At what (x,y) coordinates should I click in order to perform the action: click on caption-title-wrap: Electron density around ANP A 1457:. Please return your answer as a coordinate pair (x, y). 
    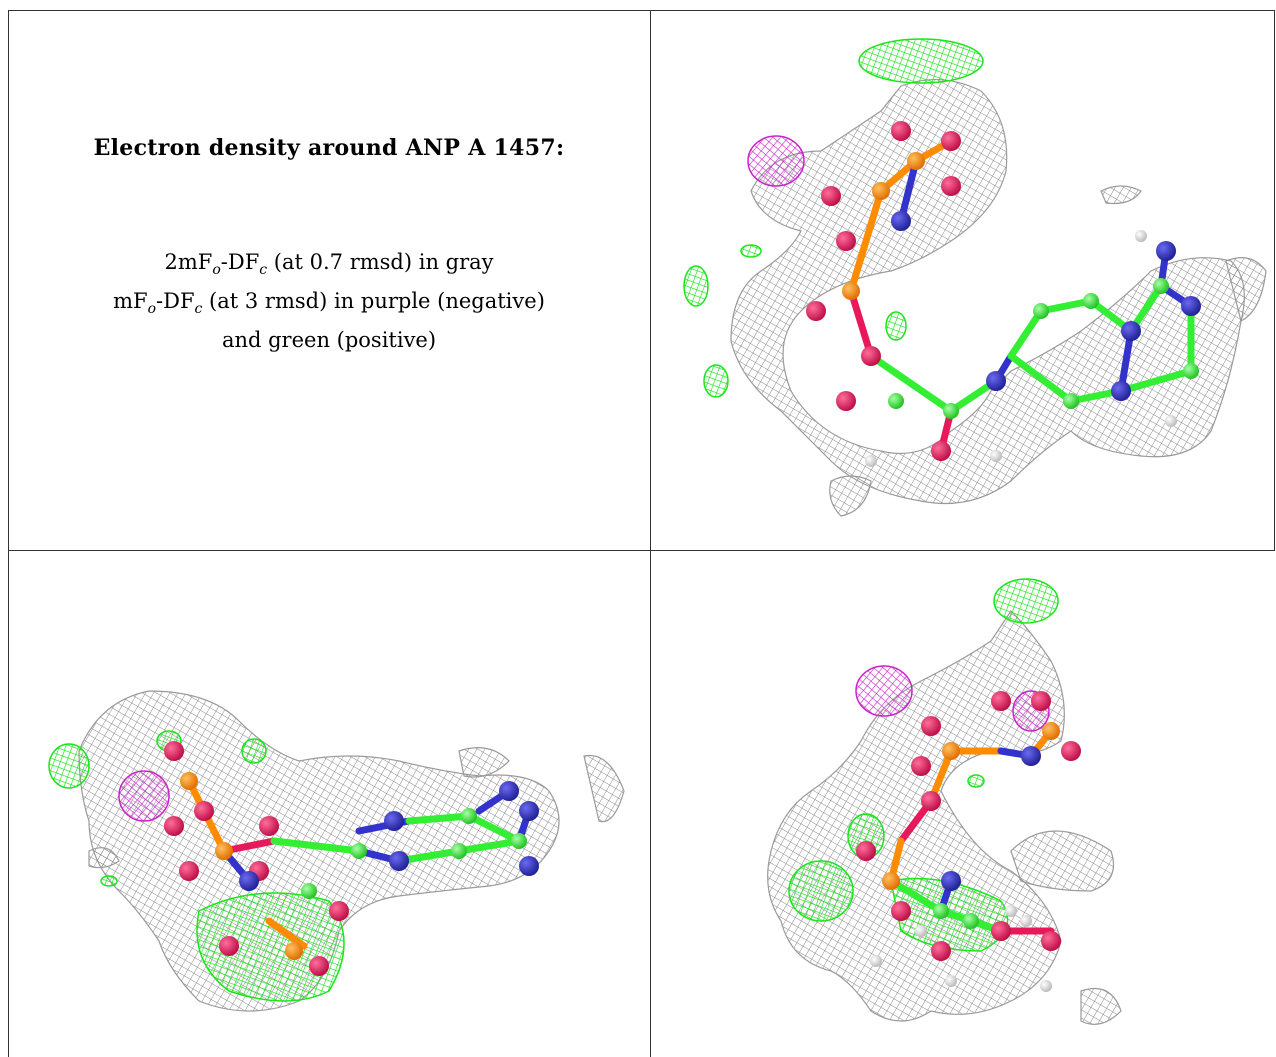
    Looking at the image, I should click on (329, 148).